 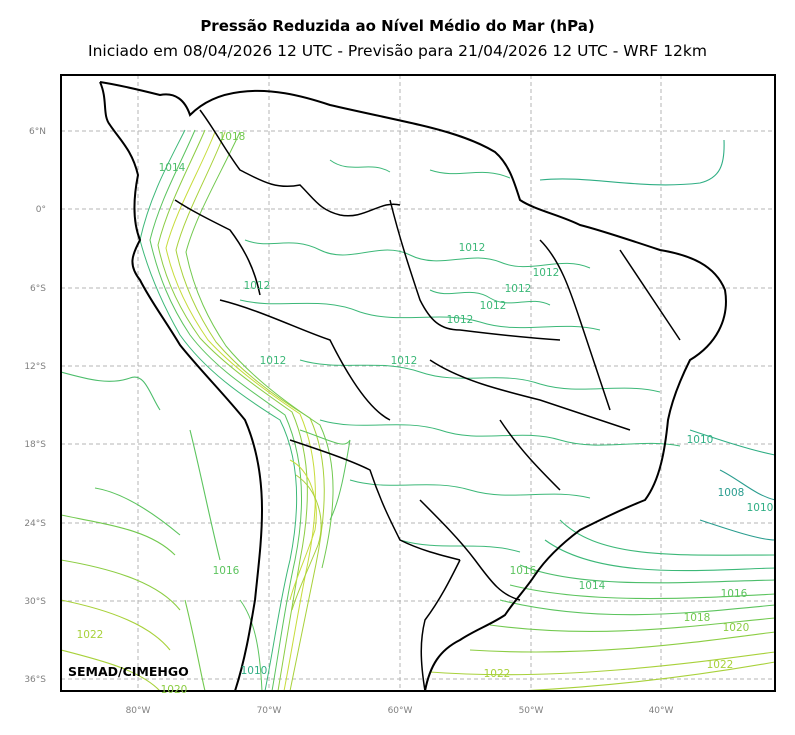 What do you see at coordinates (269, 711) in the screenshot?
I see `lon-tick-label: 70°W` at bounding box center [269, 711].